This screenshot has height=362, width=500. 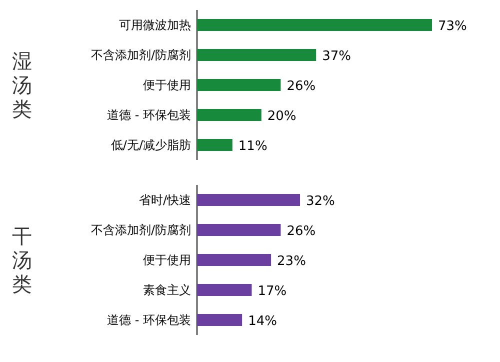 I want to click on y-tick-label: 省时/快速, so click(x=164, y=200).